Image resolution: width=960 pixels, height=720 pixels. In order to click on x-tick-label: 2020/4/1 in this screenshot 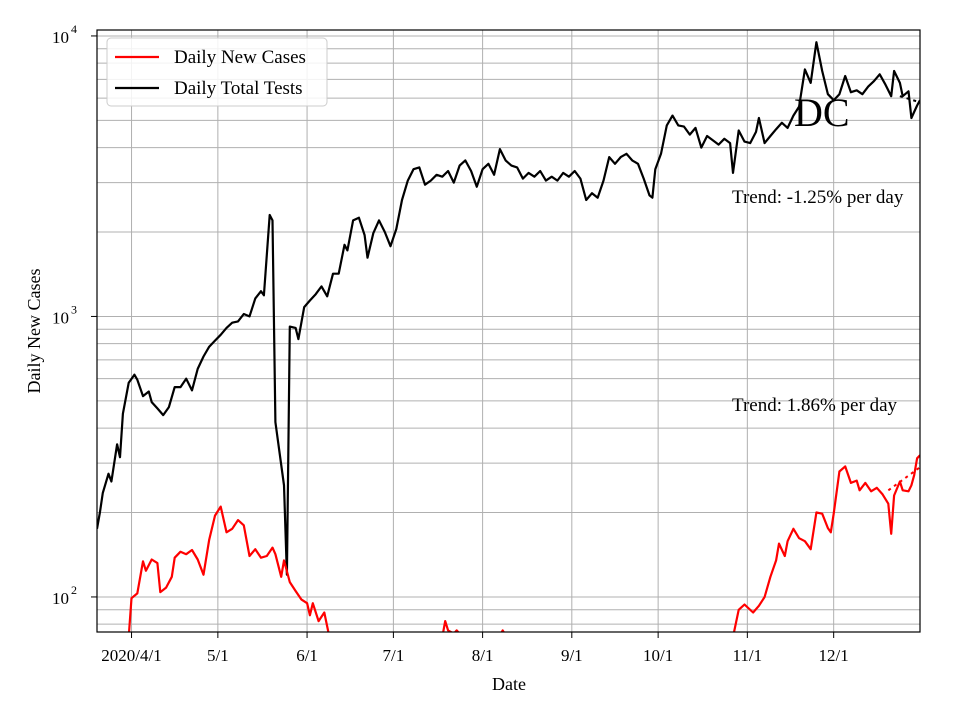, I will do `click(131, 655)`.